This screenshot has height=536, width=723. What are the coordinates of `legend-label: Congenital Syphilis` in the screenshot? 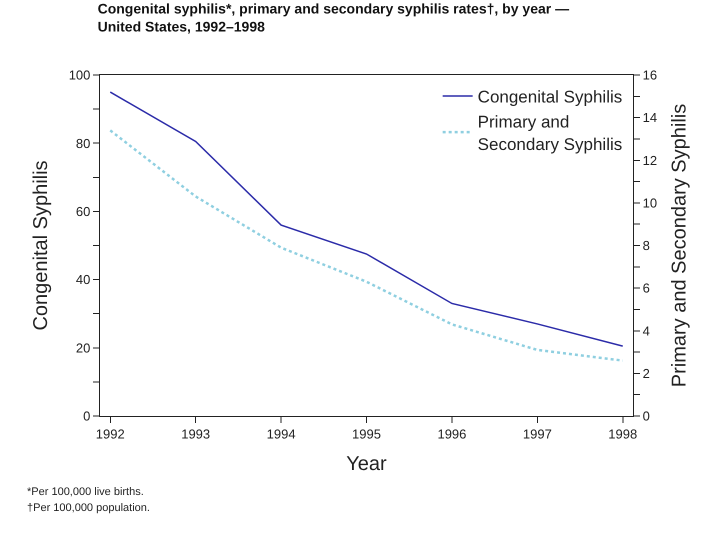 It's located at (550, 97).